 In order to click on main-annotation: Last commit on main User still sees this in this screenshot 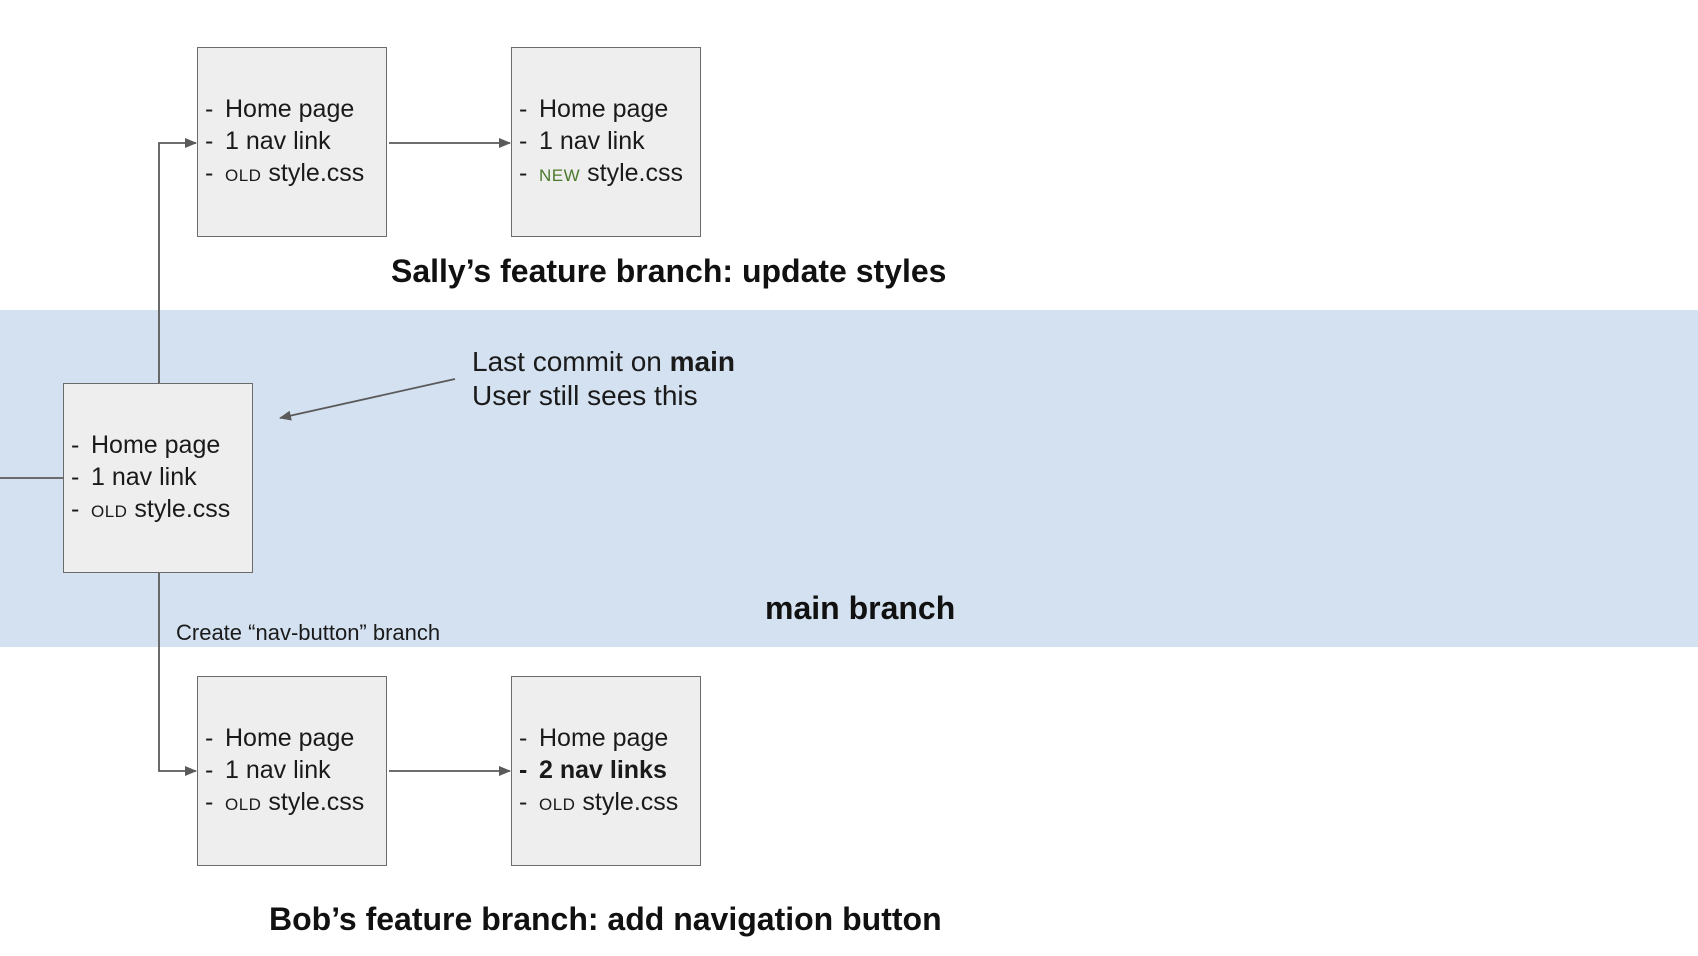, I will do `click(603, 379)`.